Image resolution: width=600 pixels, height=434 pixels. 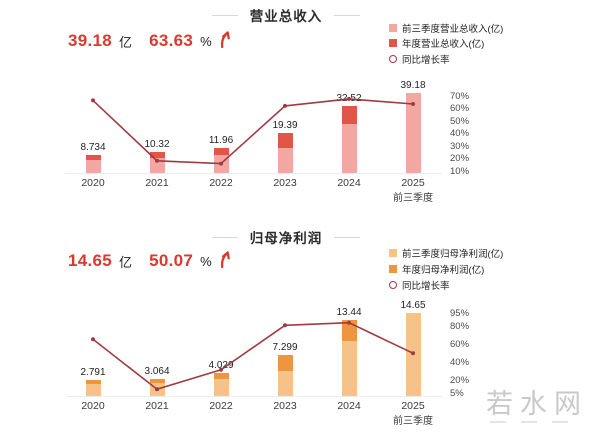 I want to click on chart-title-row-0: 营业总收入, so click(x=286, y=15).